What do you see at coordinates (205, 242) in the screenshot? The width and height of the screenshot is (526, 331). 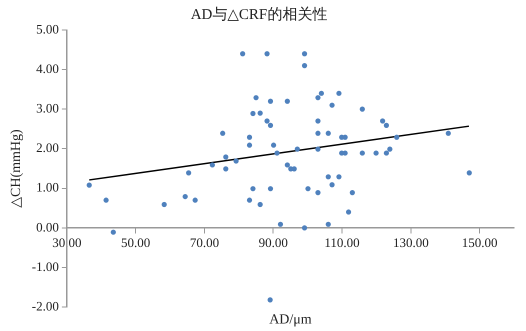 I see `x-tick-label: 70.00` at bounding box center [205, 242].